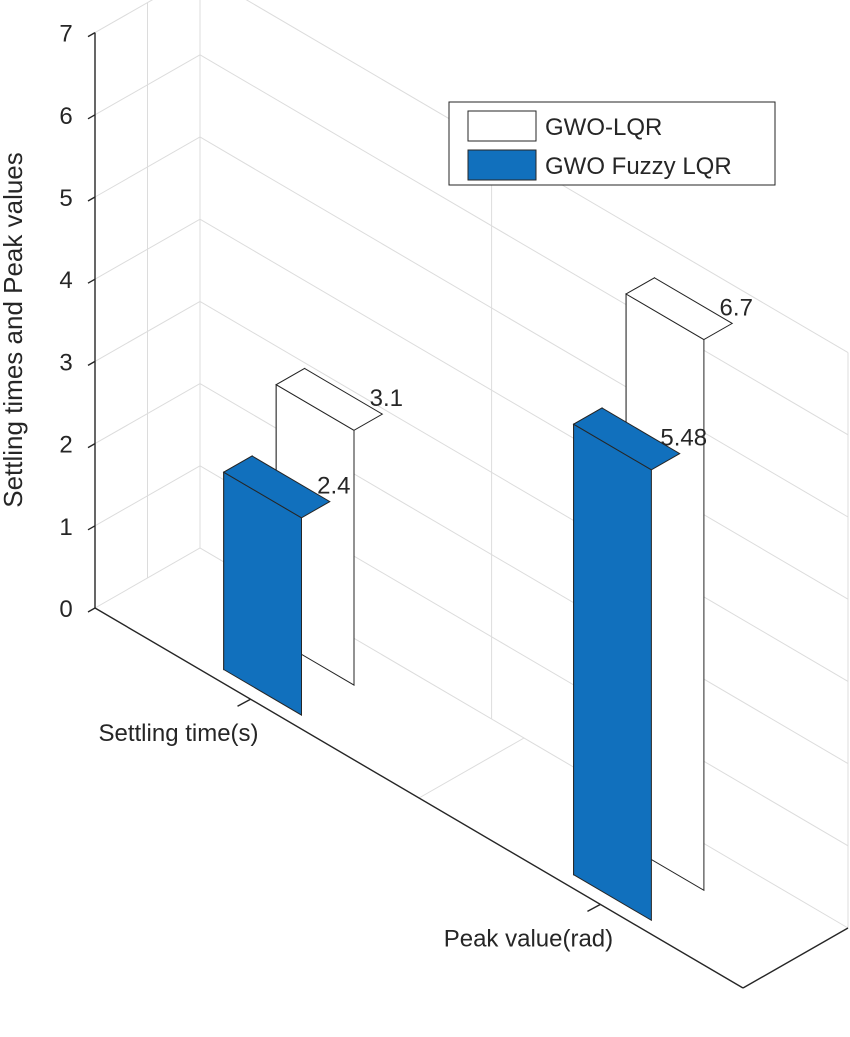 This screenshot has height=1037, width=850. What do you see at coordinates (65, 609) in the screenshot?
I see `y-tick-label: 0` at bounding box center [65, 609].